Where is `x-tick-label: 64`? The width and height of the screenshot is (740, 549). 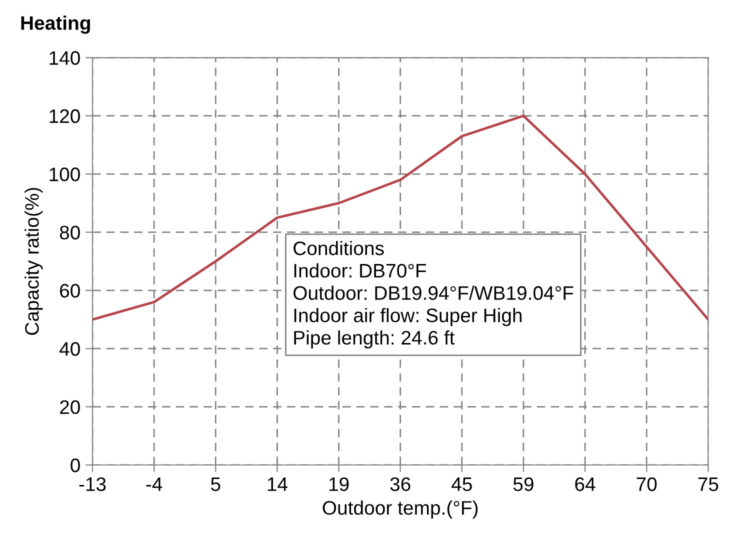 x-tick-label: 64 is located at coordinates (585, 484).